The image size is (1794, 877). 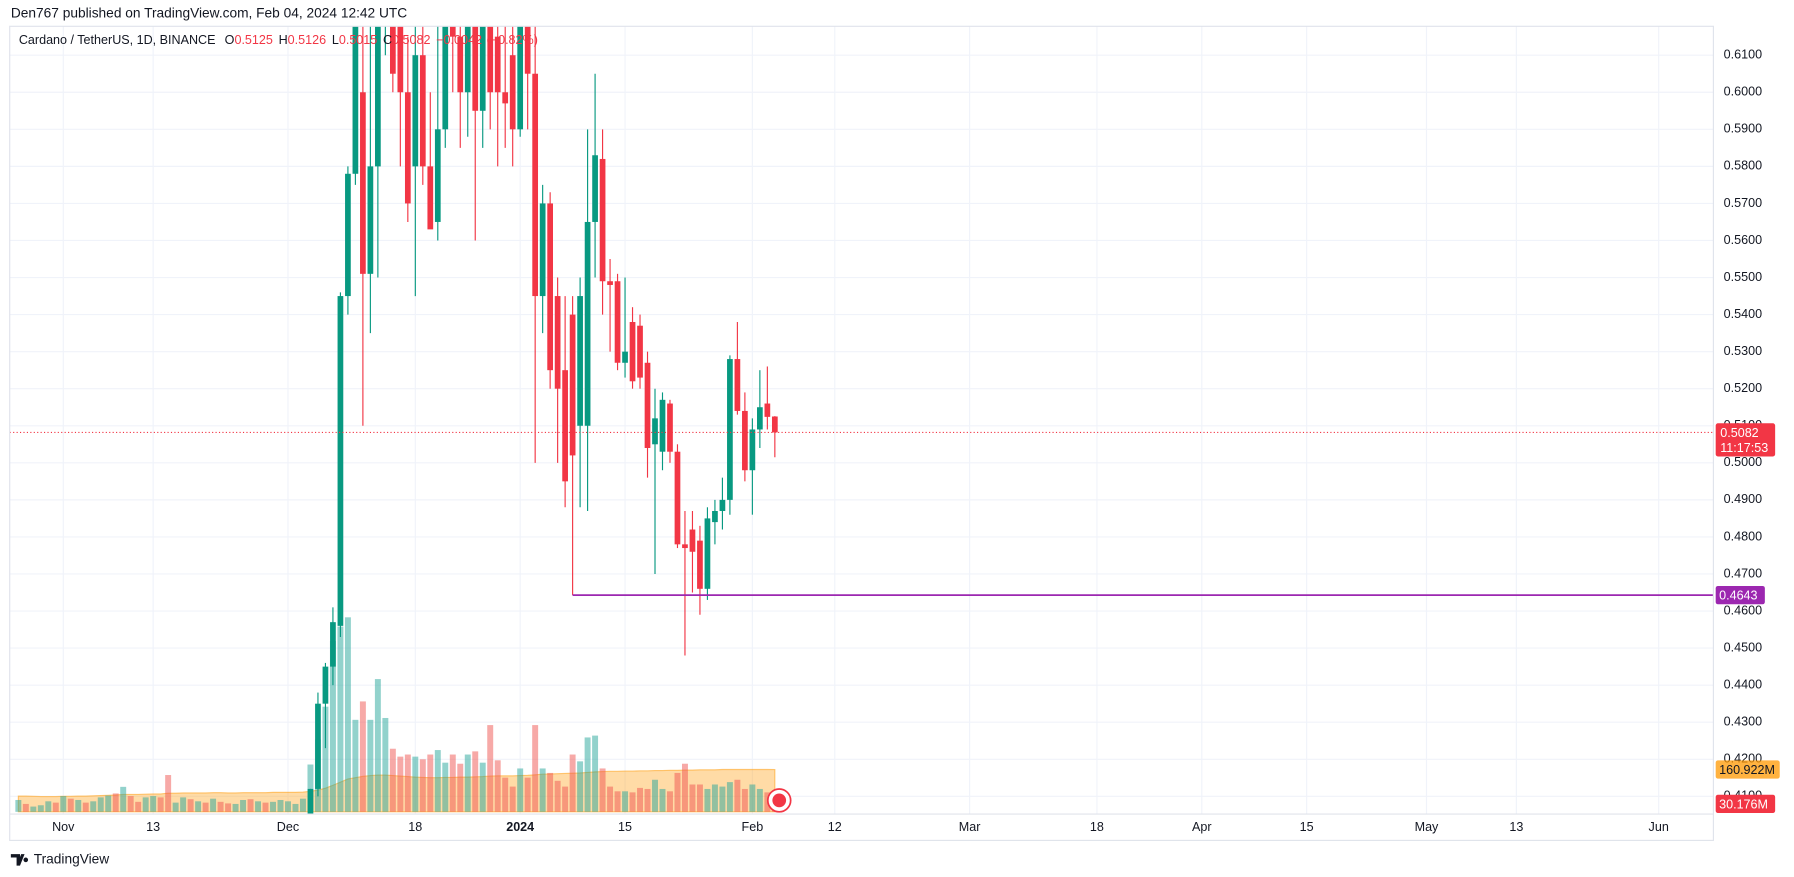 I want to click on volume-ma-label: 160.922M, so click(x=1747, y=770).